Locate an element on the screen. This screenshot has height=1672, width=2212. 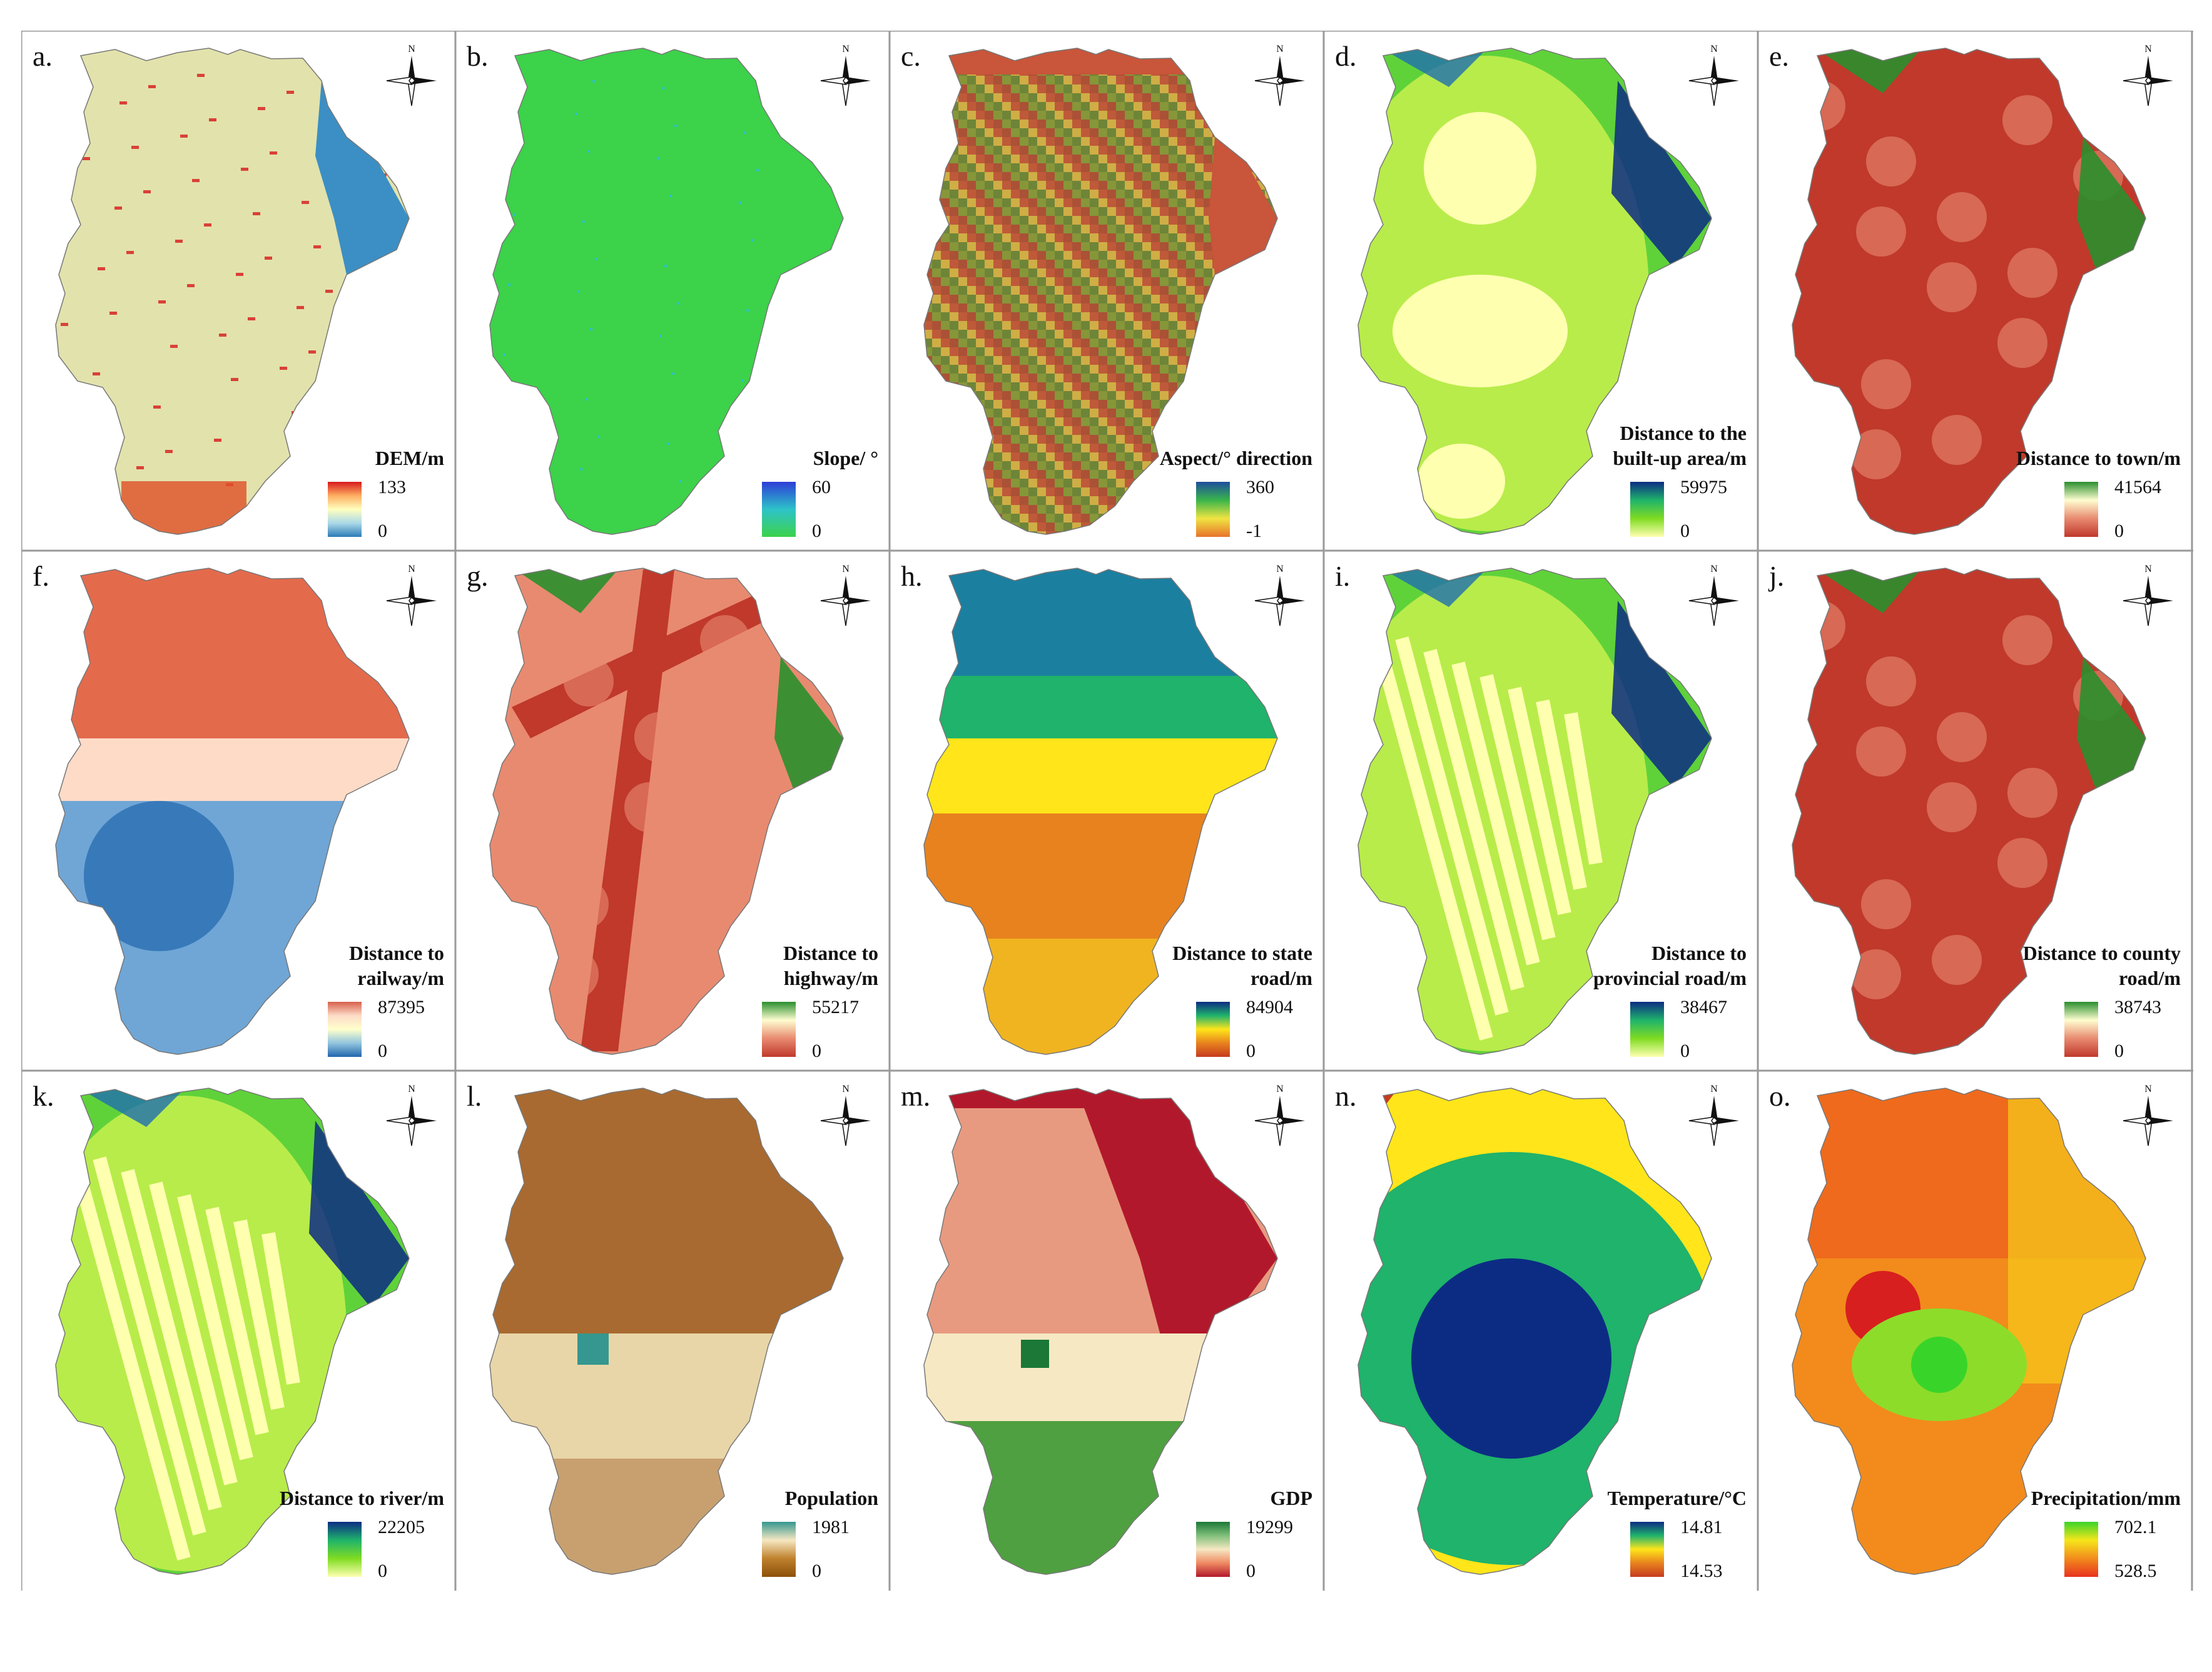
legend-max-value: 702.1 is located at coordinates (2135, 1527).